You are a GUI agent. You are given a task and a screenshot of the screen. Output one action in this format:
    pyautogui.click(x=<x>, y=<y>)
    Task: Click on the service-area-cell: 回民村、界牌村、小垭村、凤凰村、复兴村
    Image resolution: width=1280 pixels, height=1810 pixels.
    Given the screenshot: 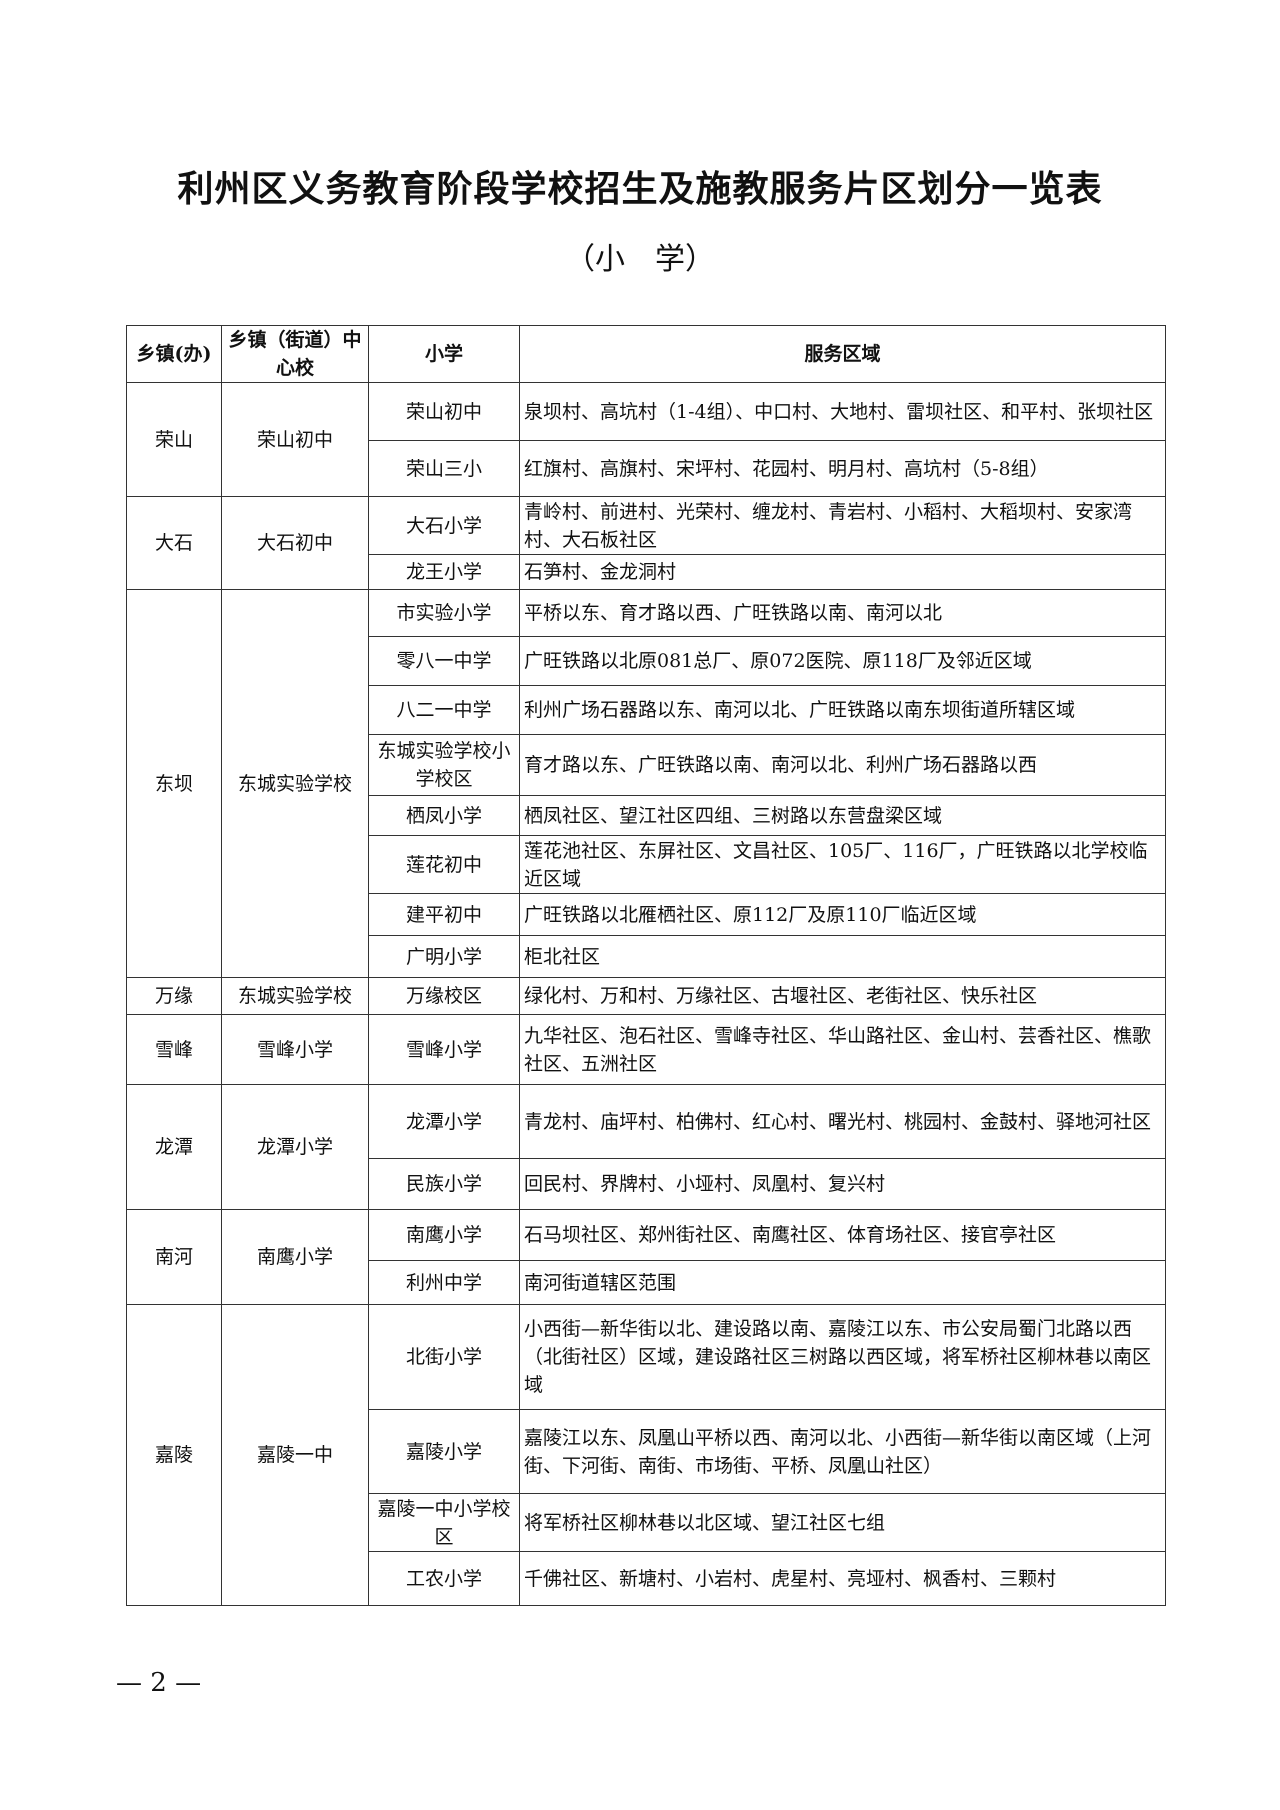 What is the action you would take?
    pyautogui.click(x=842, y=1184)
    